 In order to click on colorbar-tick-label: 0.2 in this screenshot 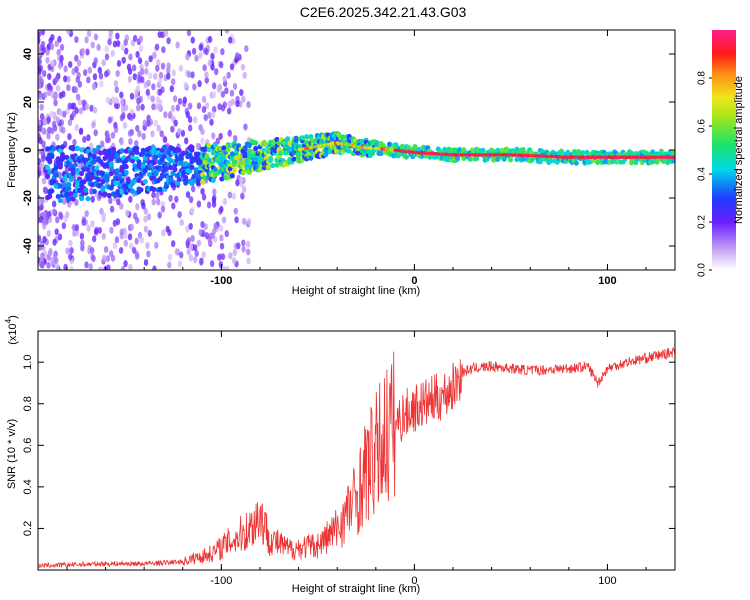, I will do `click(702, 222)`.